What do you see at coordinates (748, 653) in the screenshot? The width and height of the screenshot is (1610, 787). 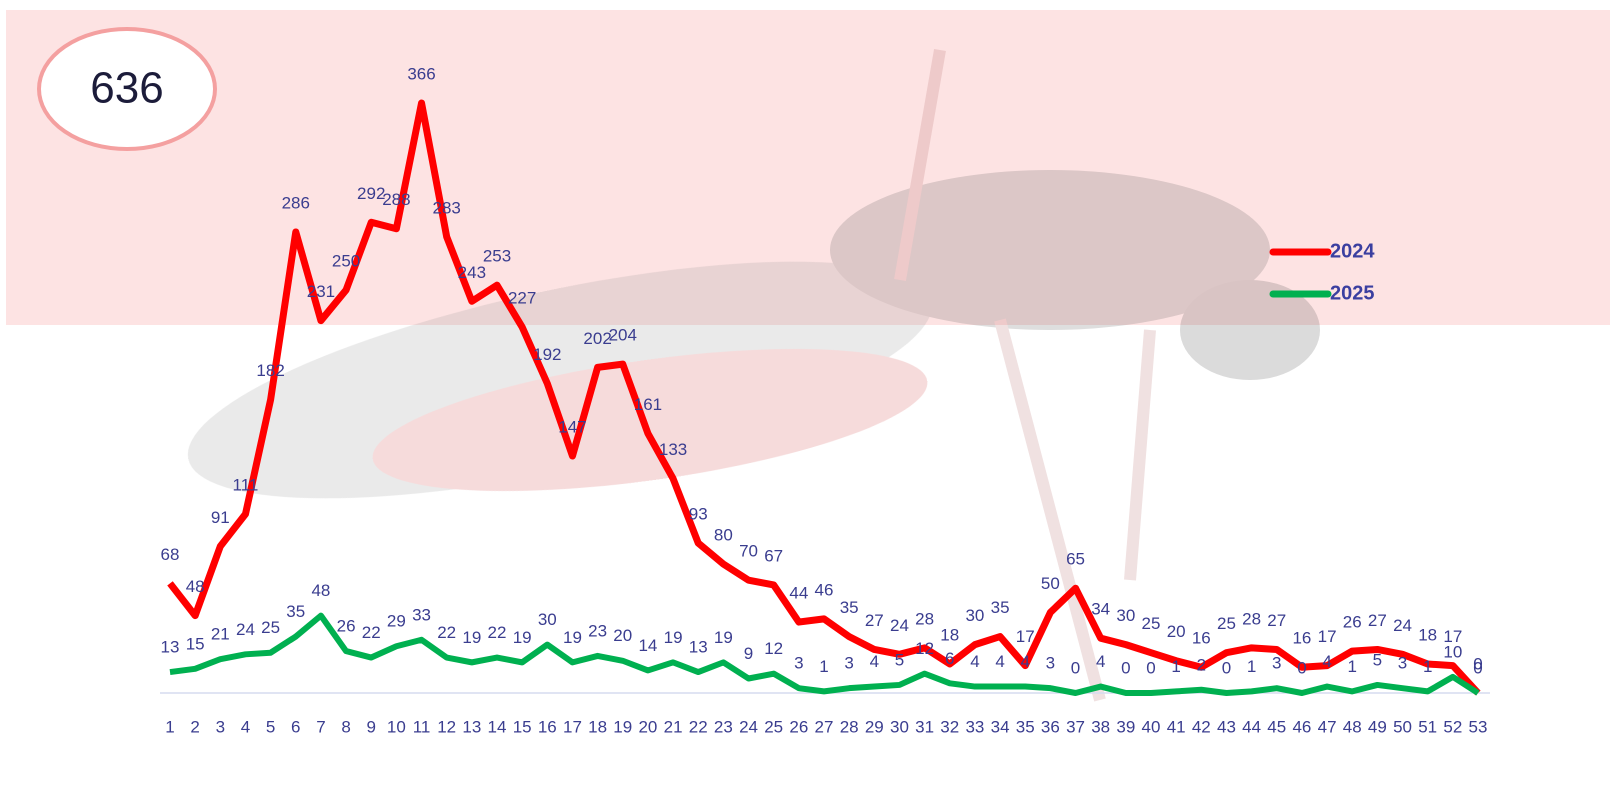 I see `data-label: 9` at bounding box center [748, 653].